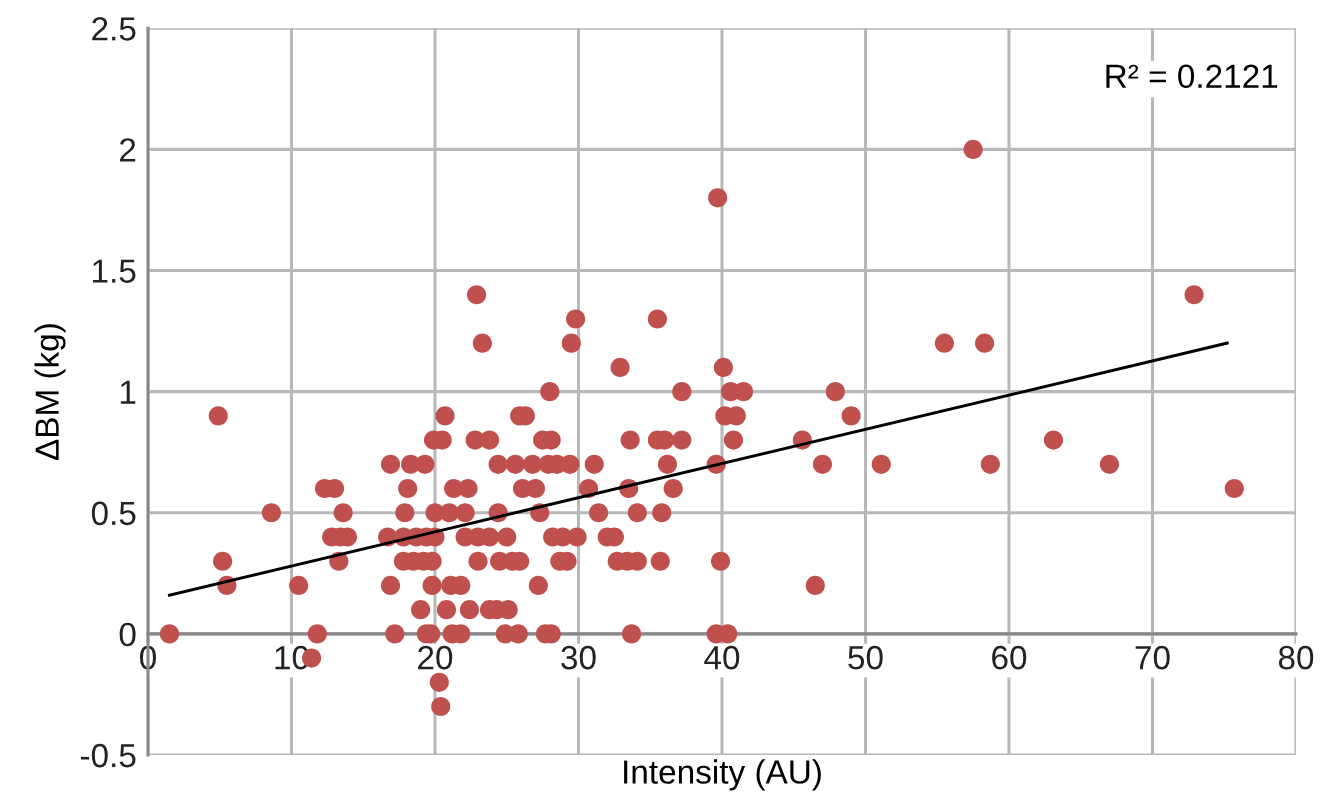  What do you see at coordinates (1009, 657) in the screenshot?
I see `x-tick-label: 60` at bounding box center [1009, 657].